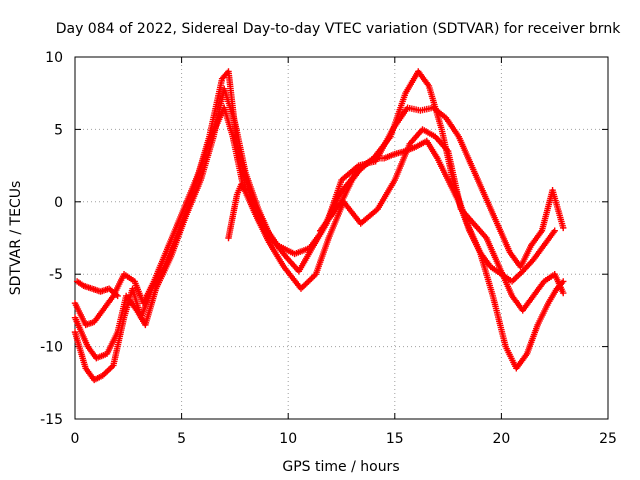 The height and width of the screenshot is (480, 640). What do you see at coordinates (75, 439) in the screenshot?
I see `x-tick-label: 0` at bounding box center [75, 439].